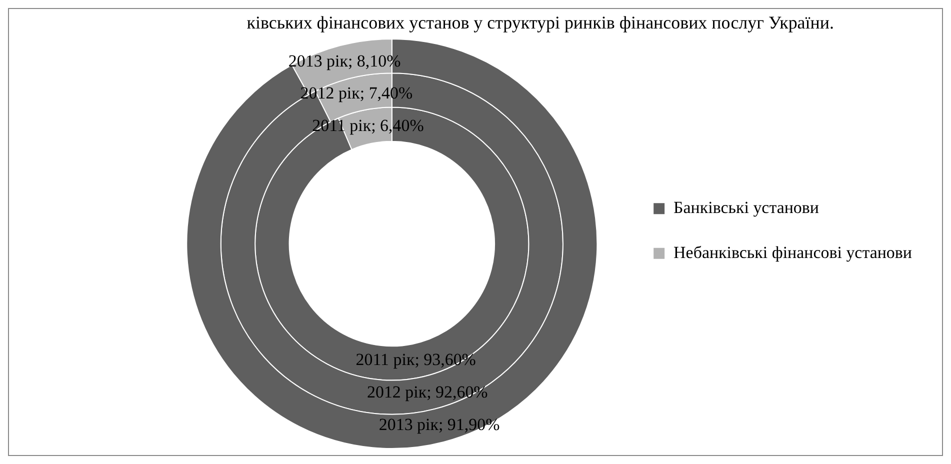  I want to click on data-label: 2012 рік; 7,40%, so click(356, 93).